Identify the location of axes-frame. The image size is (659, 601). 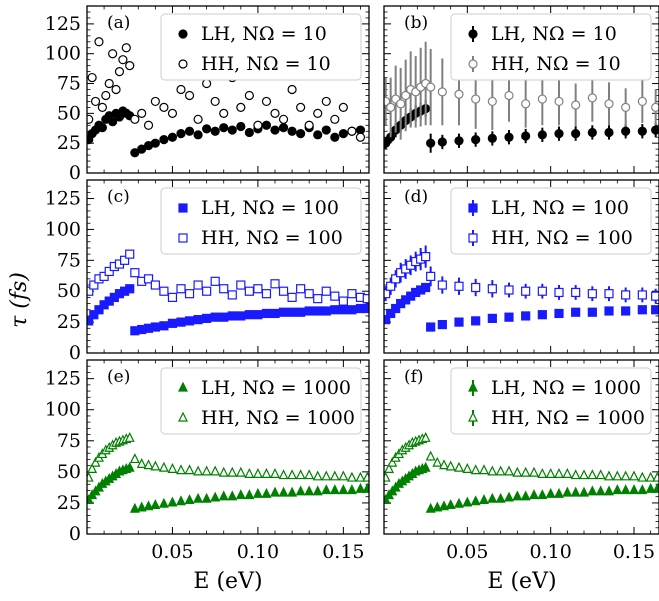
(228, 266).